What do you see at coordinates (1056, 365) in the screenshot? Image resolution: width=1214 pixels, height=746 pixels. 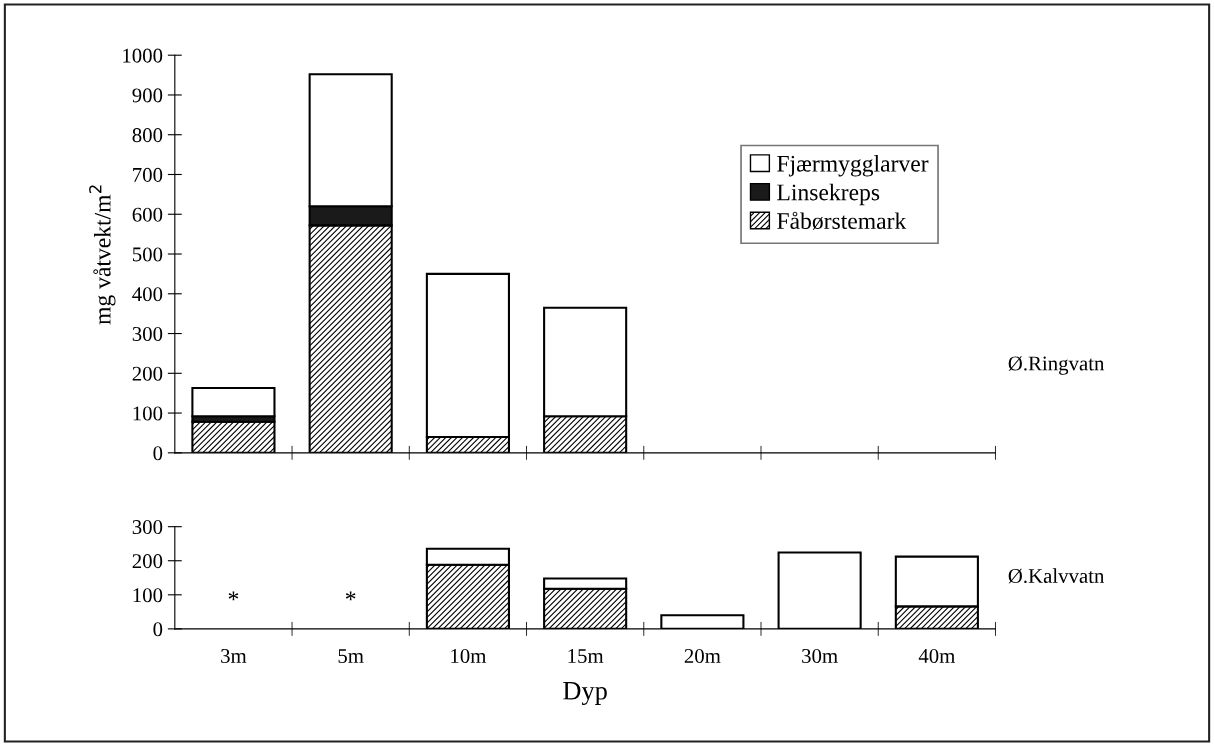 I see `text: Ø.Ringvatn` at bounding box center [1056, 365].